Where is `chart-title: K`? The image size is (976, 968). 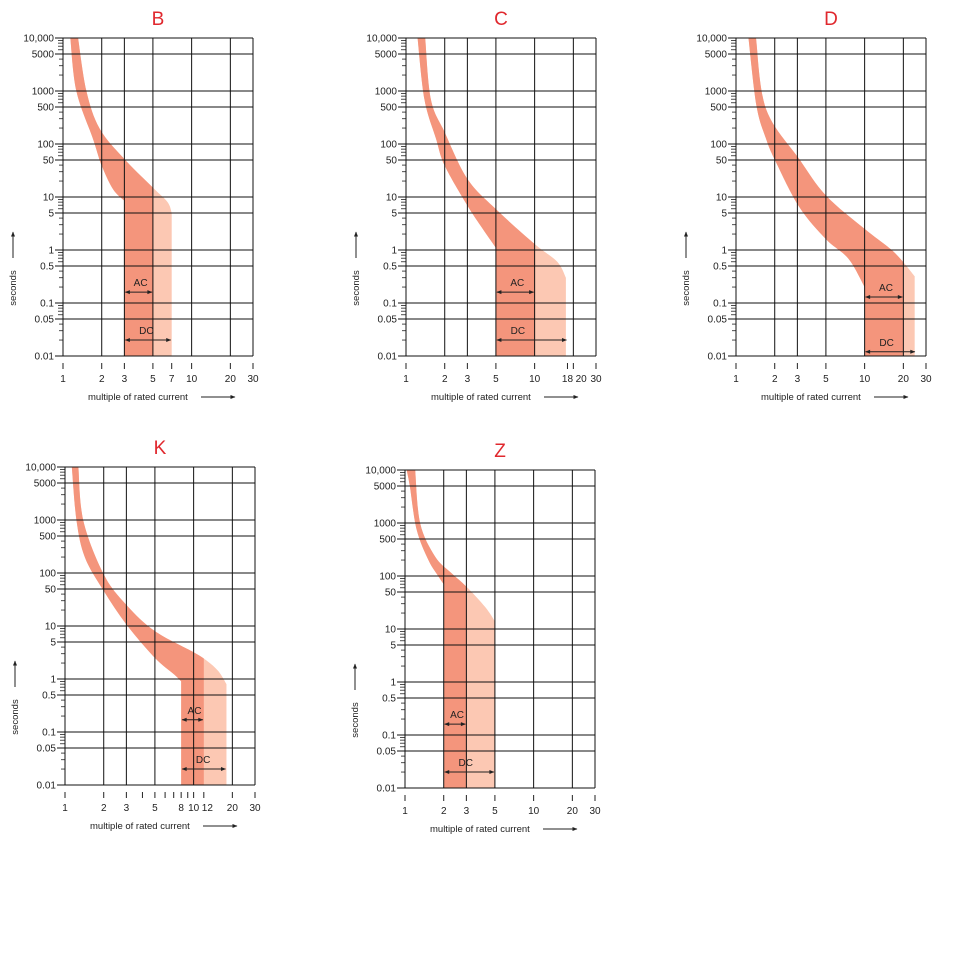
chart-title: K is located at coordinates (160, 448).